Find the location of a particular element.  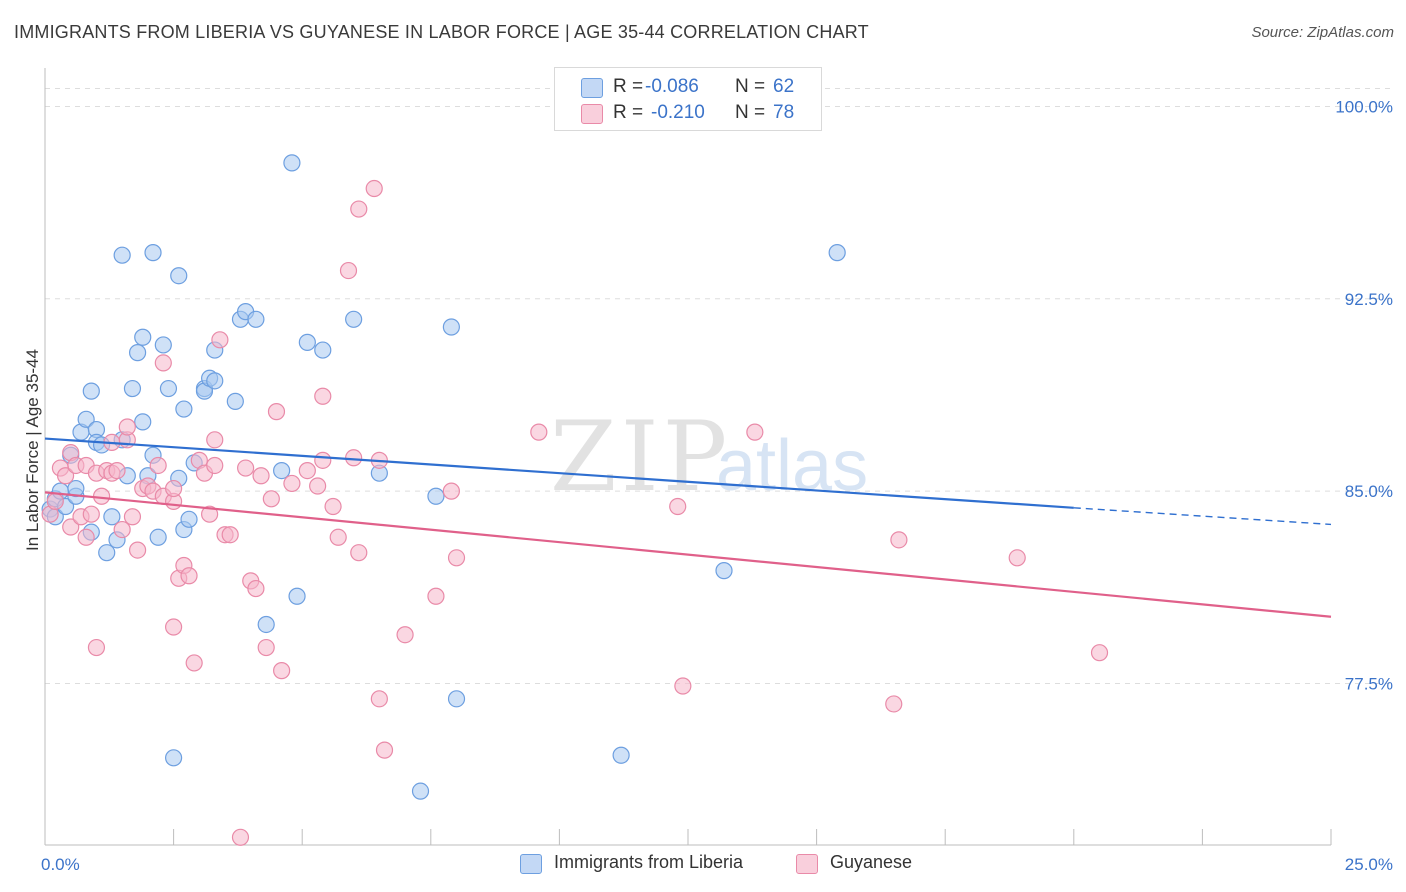

watermark-zip: ZIP is located at coordinates (640, 457).